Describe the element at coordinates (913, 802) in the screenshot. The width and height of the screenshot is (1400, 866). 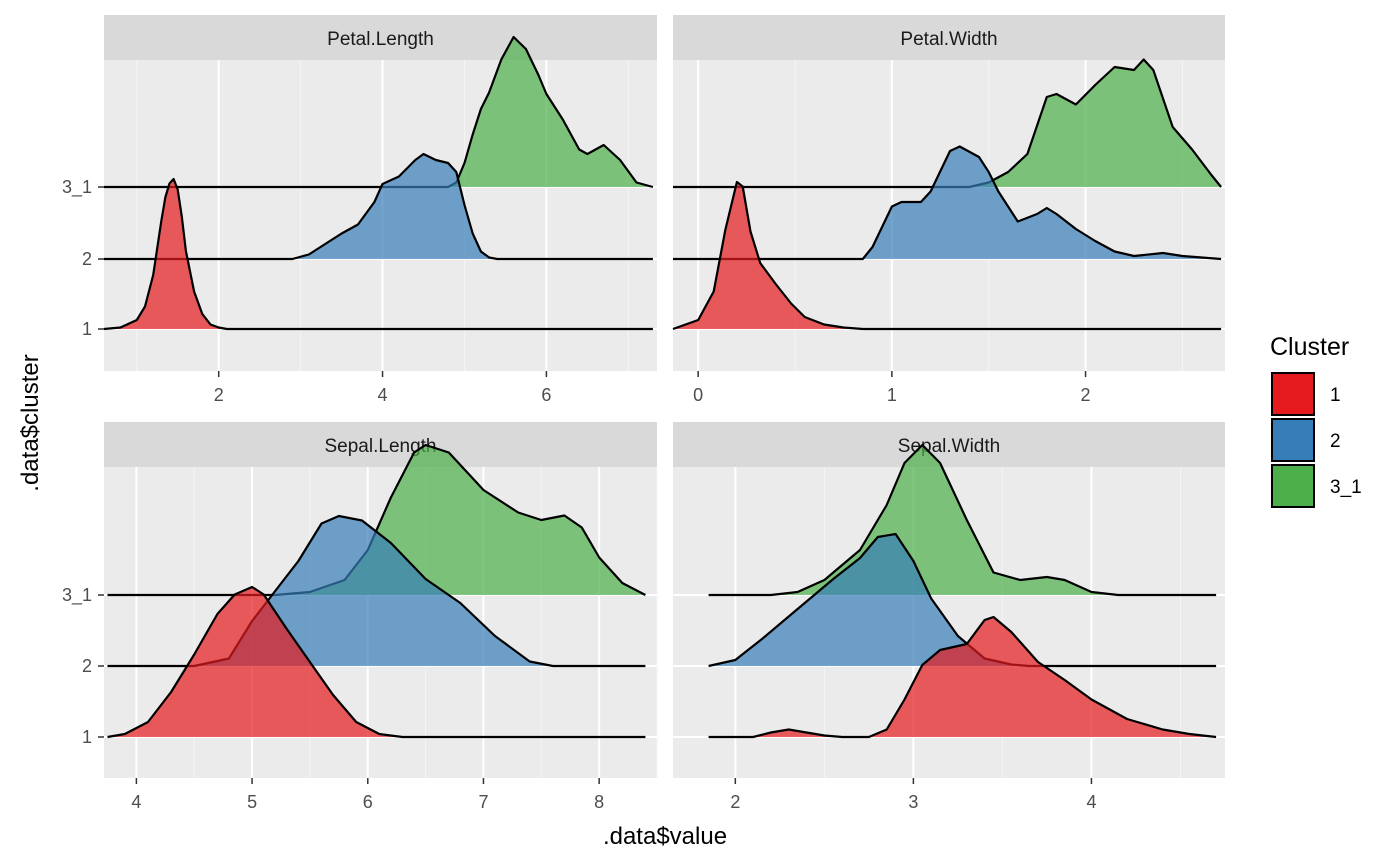
I see `x-tick-label: 3` at that location.